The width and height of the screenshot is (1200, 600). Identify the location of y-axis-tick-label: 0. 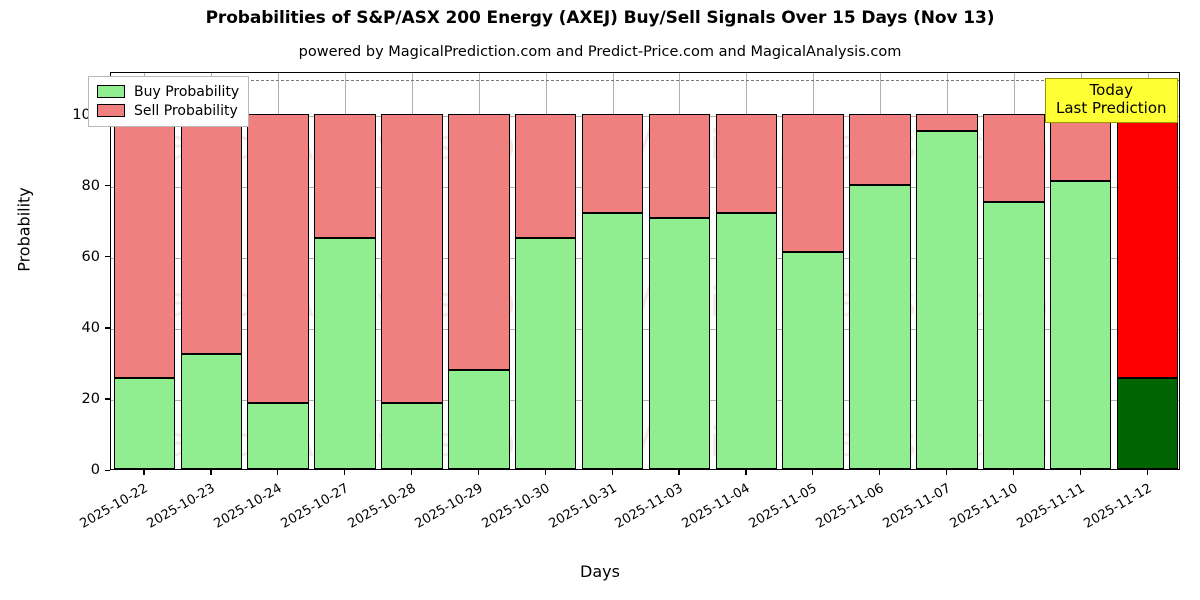
(95, 470).